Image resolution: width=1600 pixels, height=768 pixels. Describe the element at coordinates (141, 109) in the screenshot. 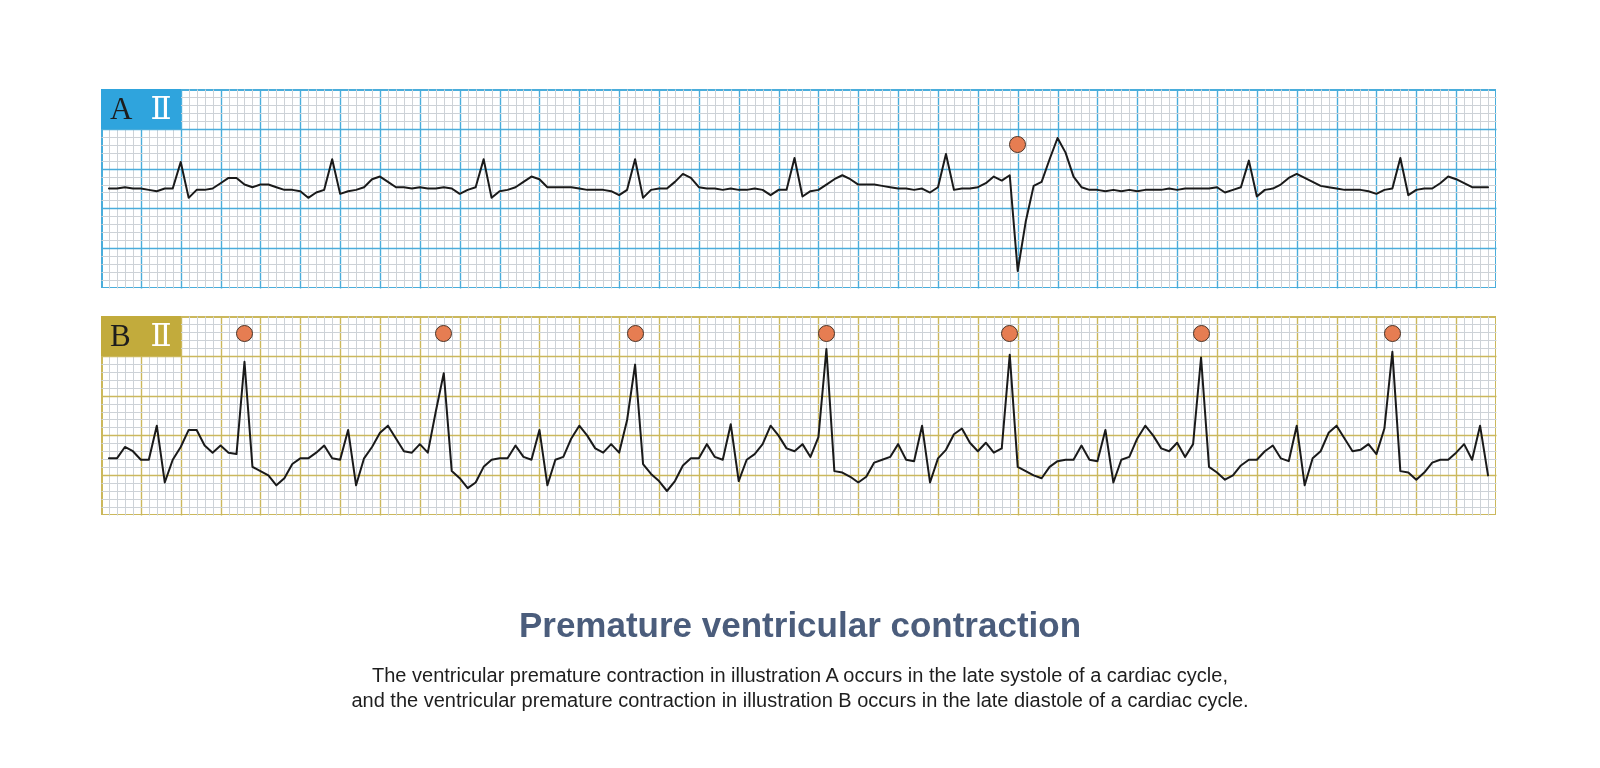

I see `chart-title: A Ⅱ` at that location.